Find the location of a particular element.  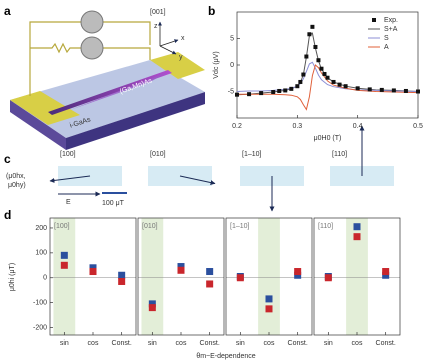

direction-label: [001] is located at coordinates (158, 12).